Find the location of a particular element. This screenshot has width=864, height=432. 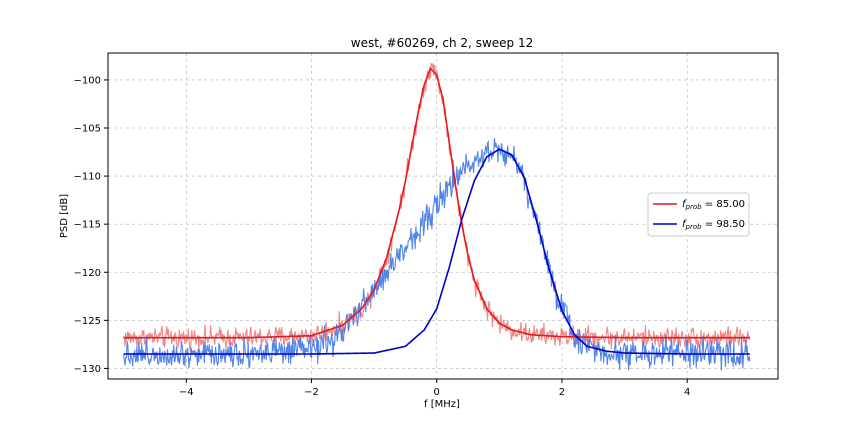

legend-red-sub: prob is located at coordinates (694, 207).